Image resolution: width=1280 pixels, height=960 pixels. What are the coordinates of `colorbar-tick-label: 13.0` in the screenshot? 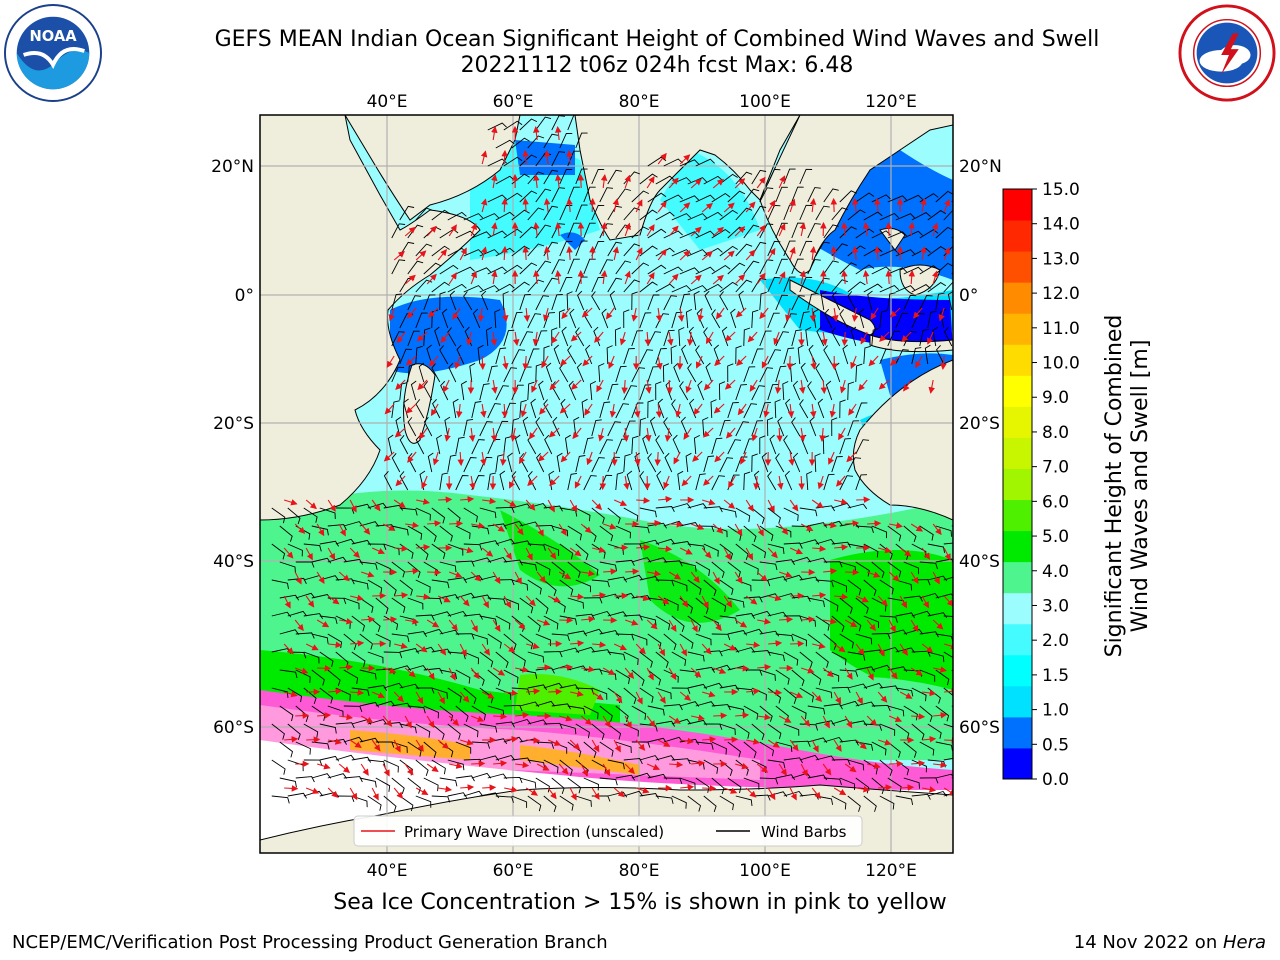 It's located at (1061, 259).